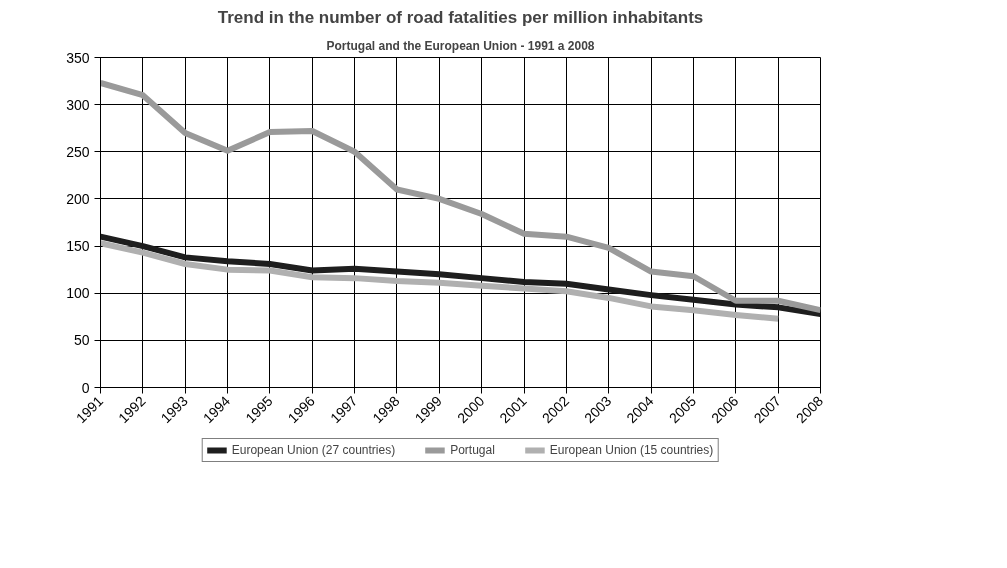  I want to click on chart-subtitle: Portugal and the European Union - 1991 a 2008, so click(460, 45).